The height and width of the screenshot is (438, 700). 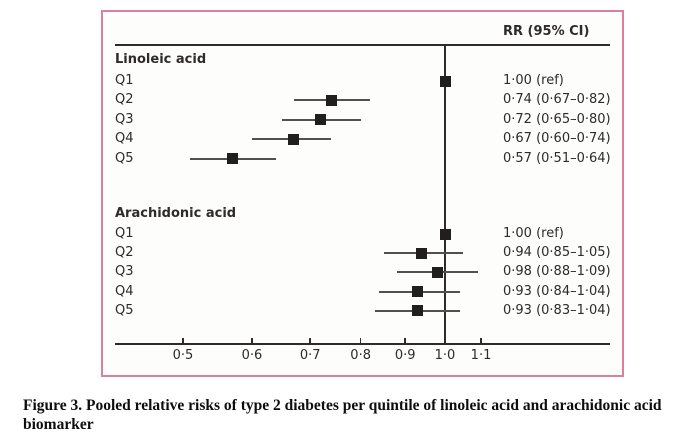 I want to click on axis-tick-label: 0·7, so click(x=310, y=355).